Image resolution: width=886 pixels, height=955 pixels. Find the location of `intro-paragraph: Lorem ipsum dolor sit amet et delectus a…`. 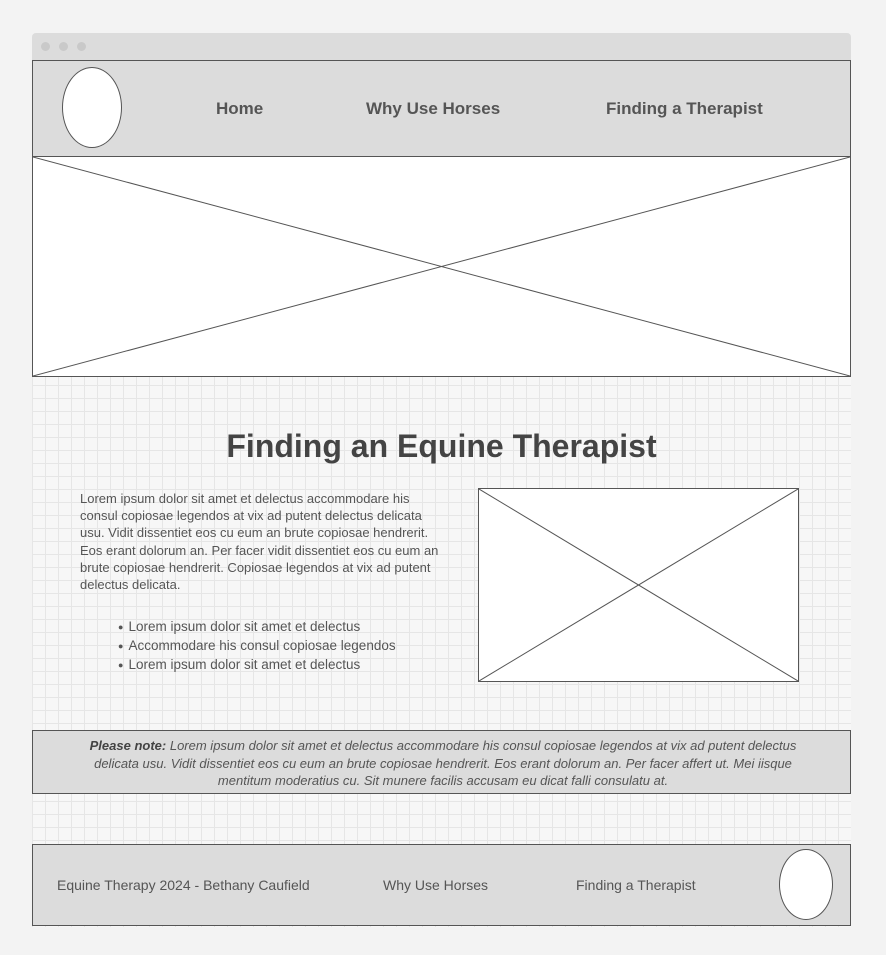

intro-paragraph: Lorem ipsum dolor sit amet et delectus a… is located at coordinates (259, 542).